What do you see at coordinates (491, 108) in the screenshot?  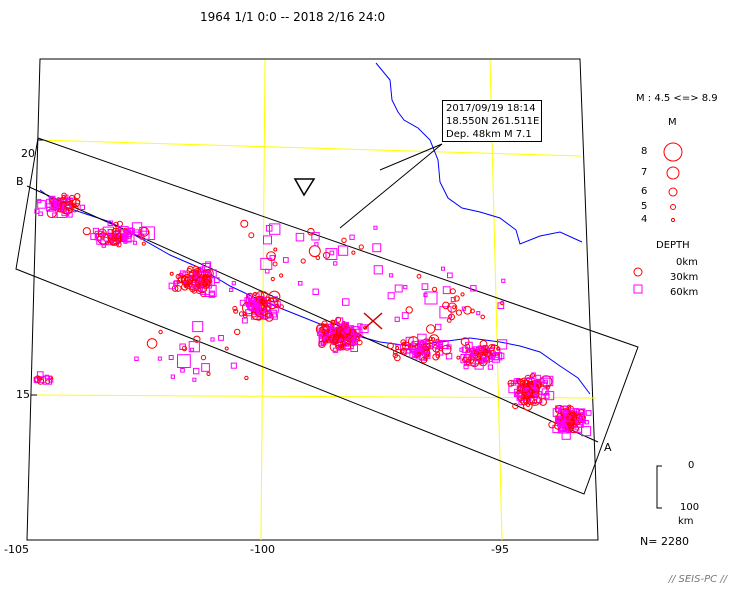 I see `annotation-datetime: 2017/09/19 18:14` at bounding box center [491, 108].